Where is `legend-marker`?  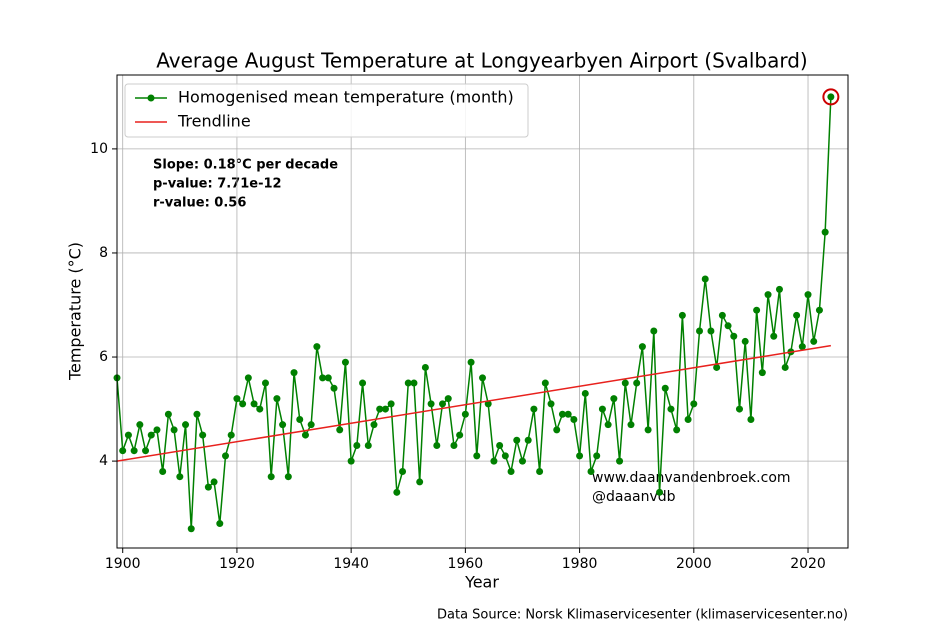
legend-marker is located at coordinates (151, 98).